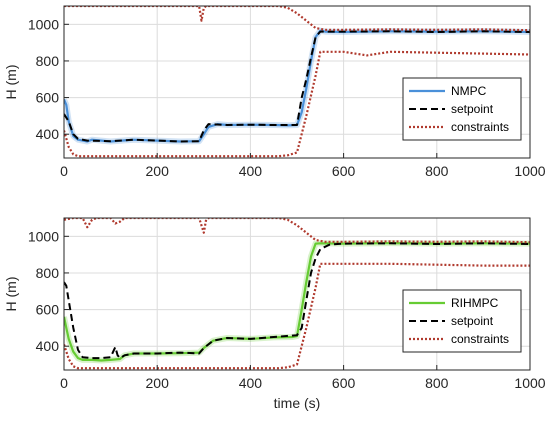 The image size is (550, 424). Describe the element at coordinates (297, 403) in the screenshot. I see `x-axis-label: time (s)` at that location.